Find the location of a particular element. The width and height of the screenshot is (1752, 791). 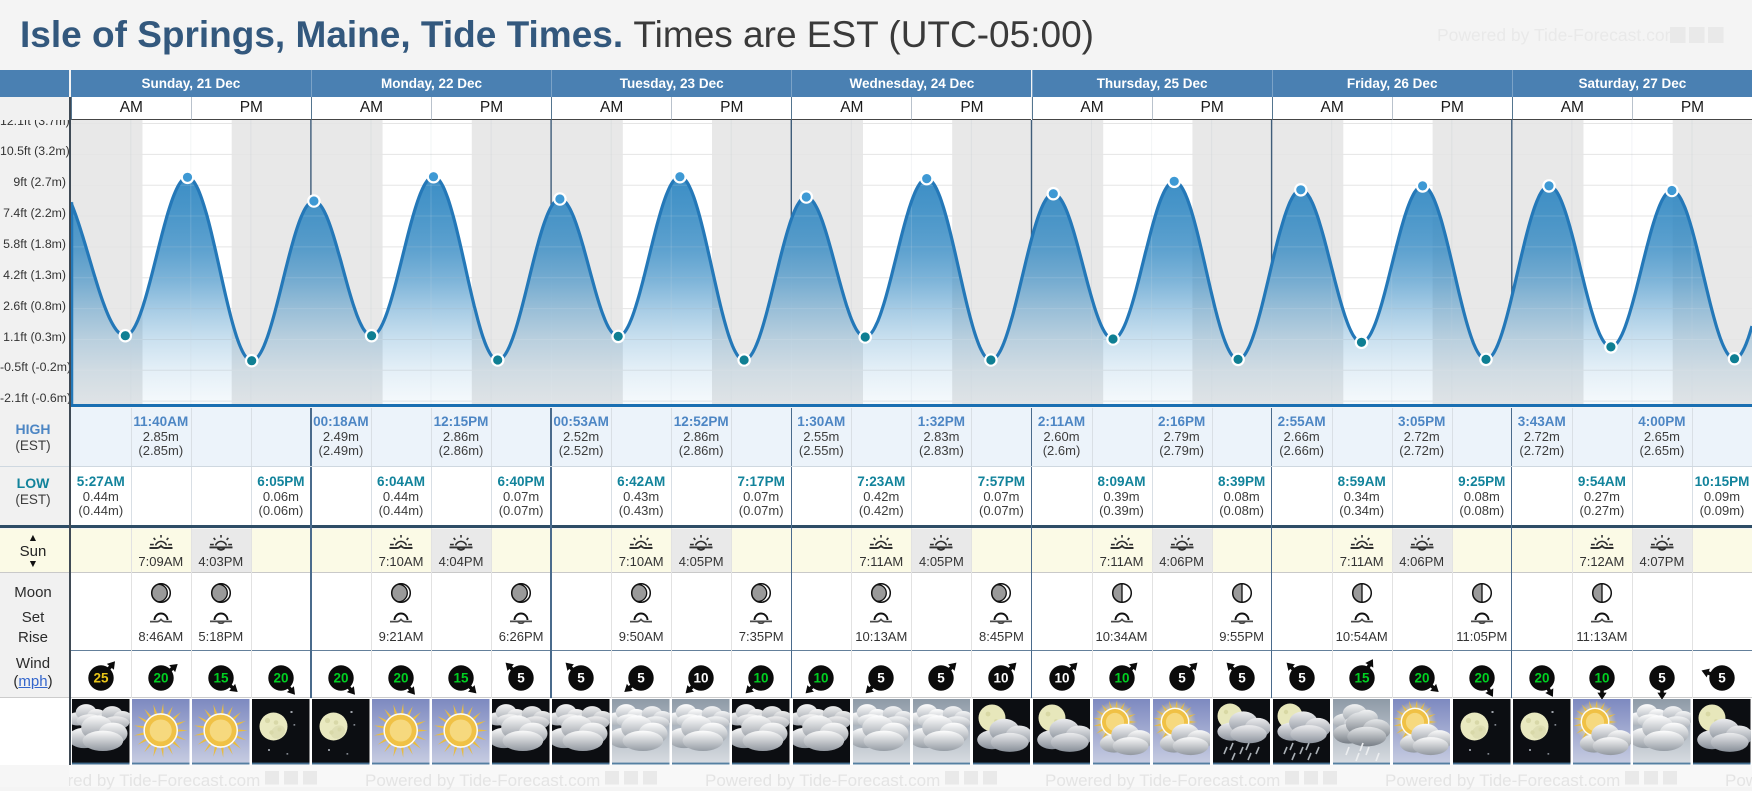

svg-text: 25 is located at coordinates (101, 678).